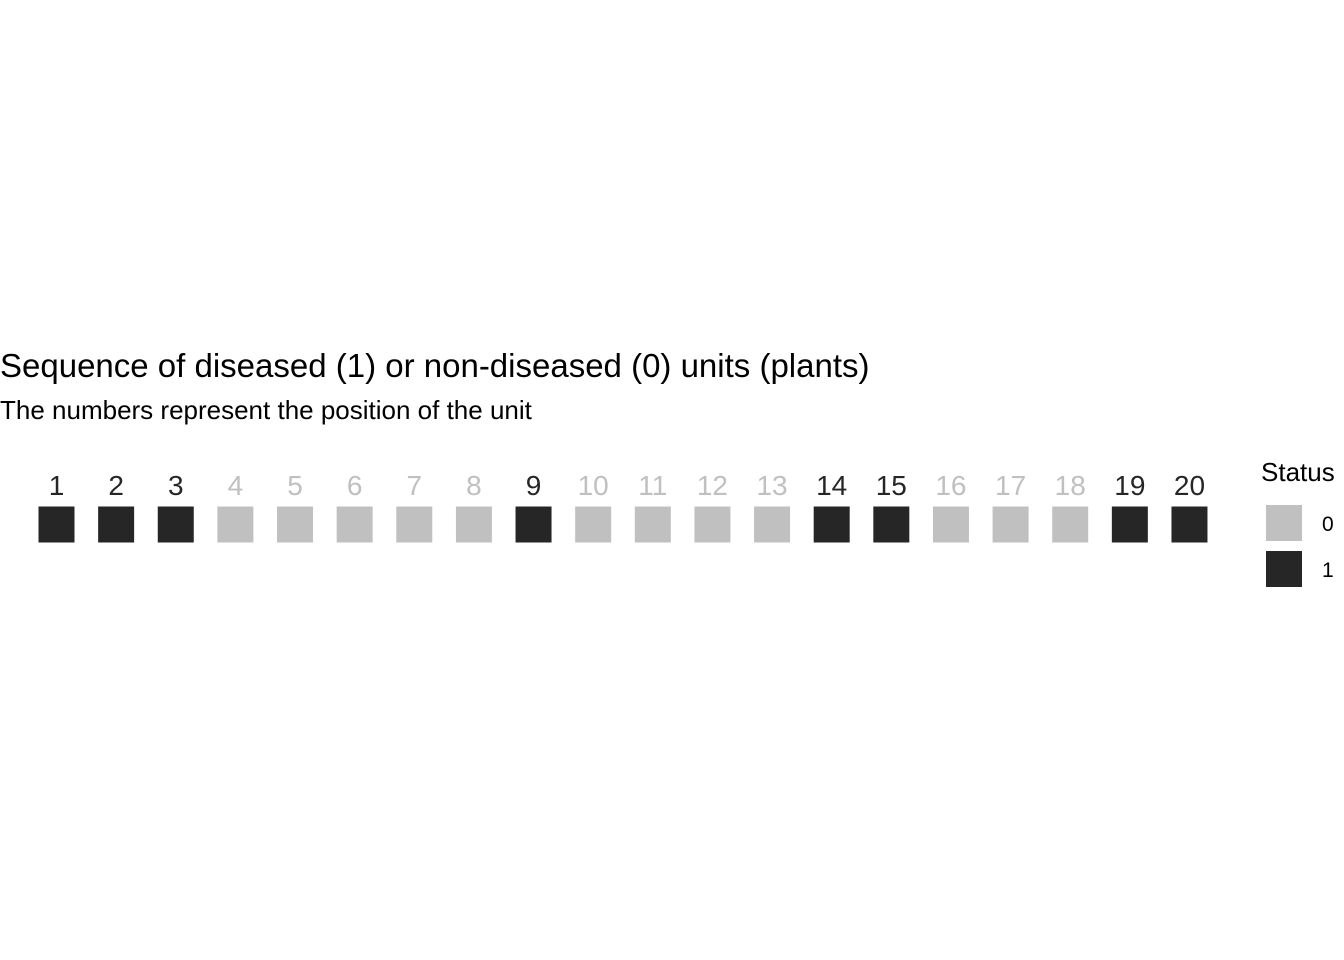 The image size is (1344, 960). I want to click on unit-position-label: 5, so click(295, 485).